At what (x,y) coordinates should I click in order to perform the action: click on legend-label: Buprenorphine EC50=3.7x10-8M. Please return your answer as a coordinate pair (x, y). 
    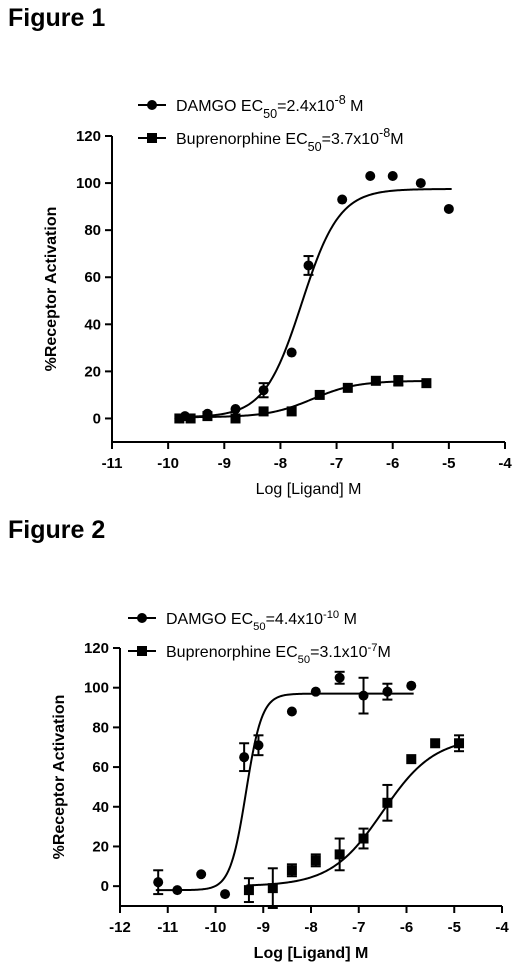
    Looking at the image, I should click on (290, 140).